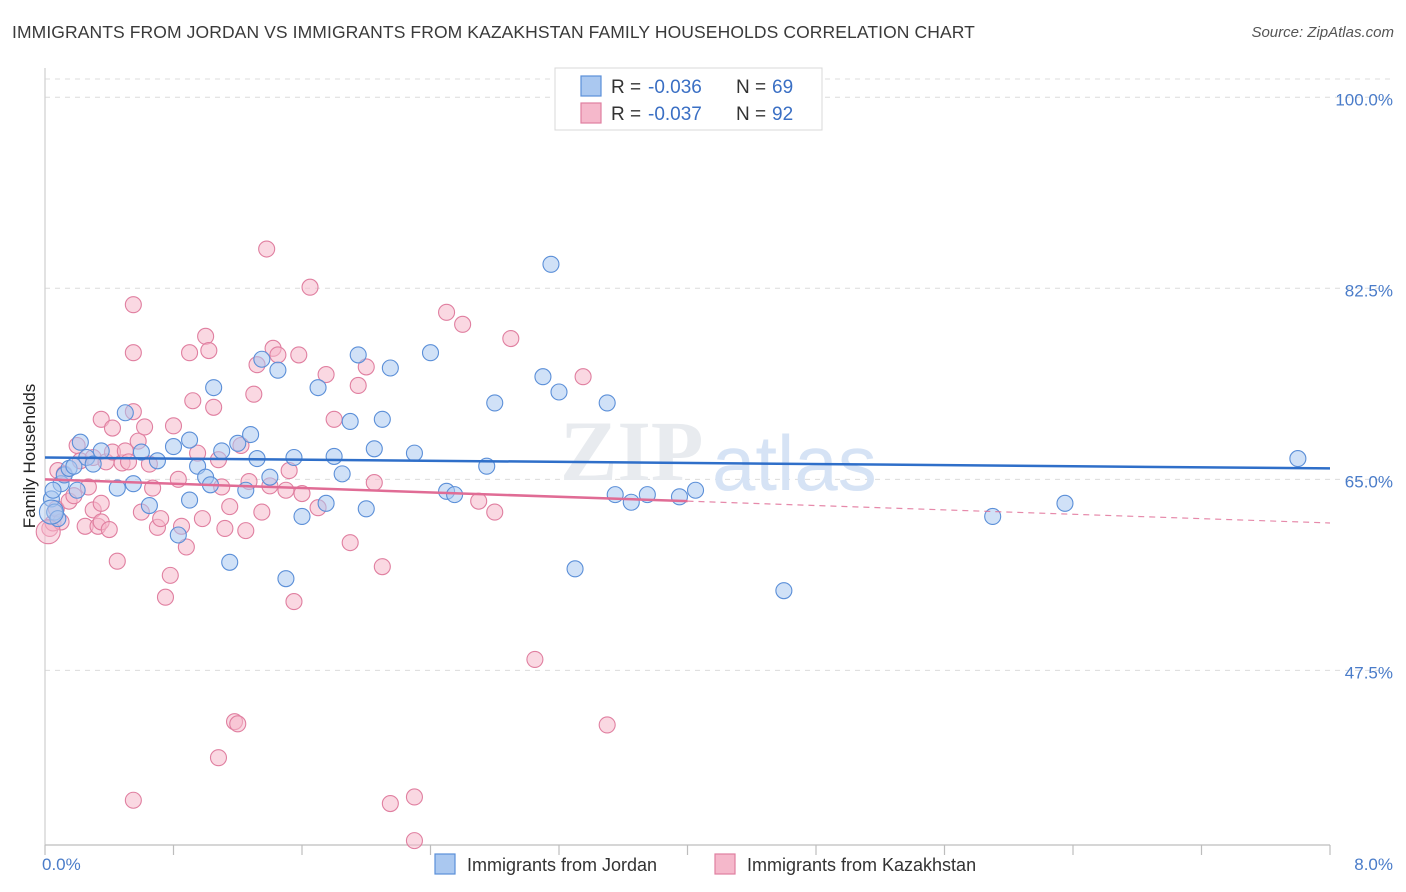 This screenshot has width=1406, height=892. Describe the element at coordinates (688, 99) in the screenshot. I see `legend-box: R = -0.036 N = 69 R = -0.037 N = 92` at that location.